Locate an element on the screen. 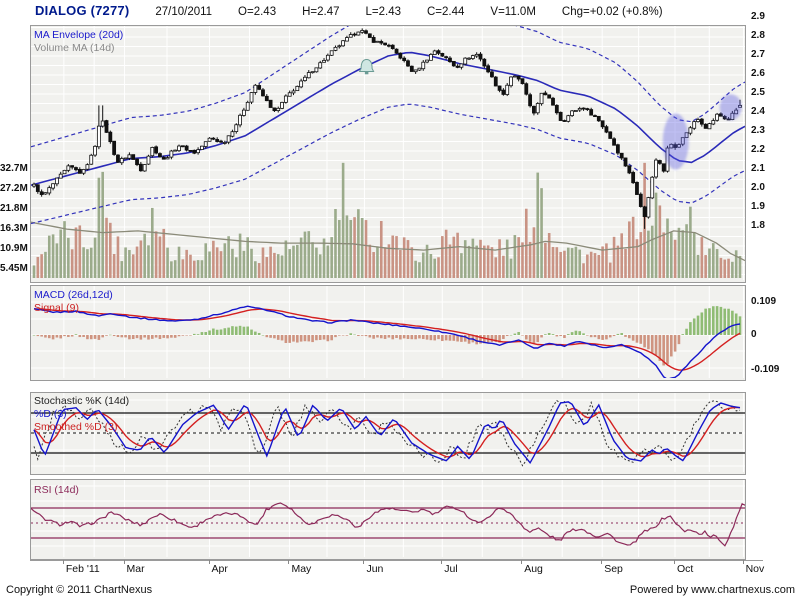 Image resolution: width=800 pixels, height=600 pixels. macd-tick-label: 0.109 is located at coordinates (764, 301).